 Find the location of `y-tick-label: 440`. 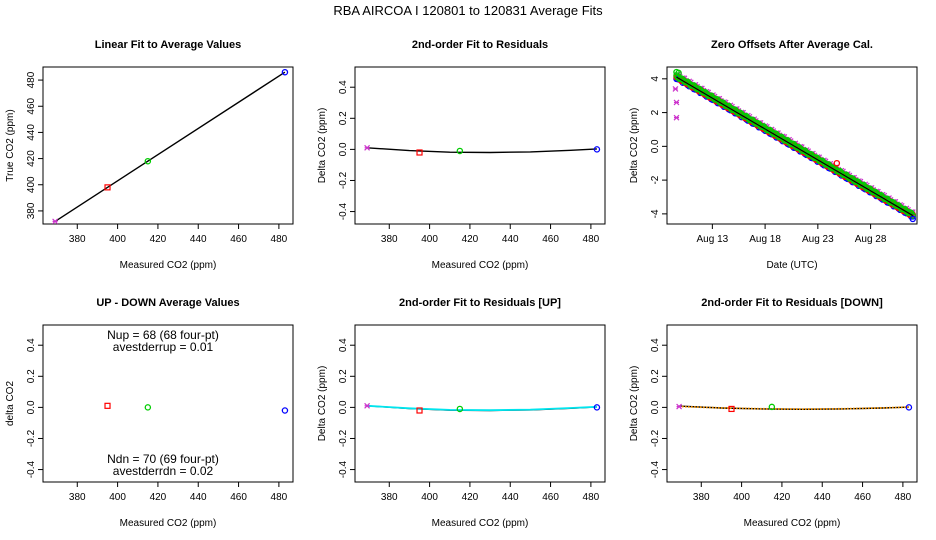

y-tick-label: 440 is located at coordinates (31, 132).